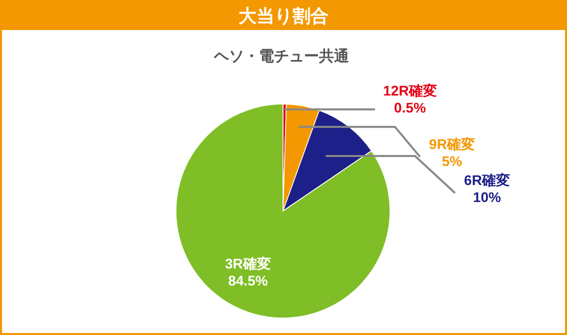 Image resolution: width=567 pixels, height=335 pixels. Describe the element at coordinates (452, 144) in the screenshot. I see `slice-label: 9R確変` at that location.